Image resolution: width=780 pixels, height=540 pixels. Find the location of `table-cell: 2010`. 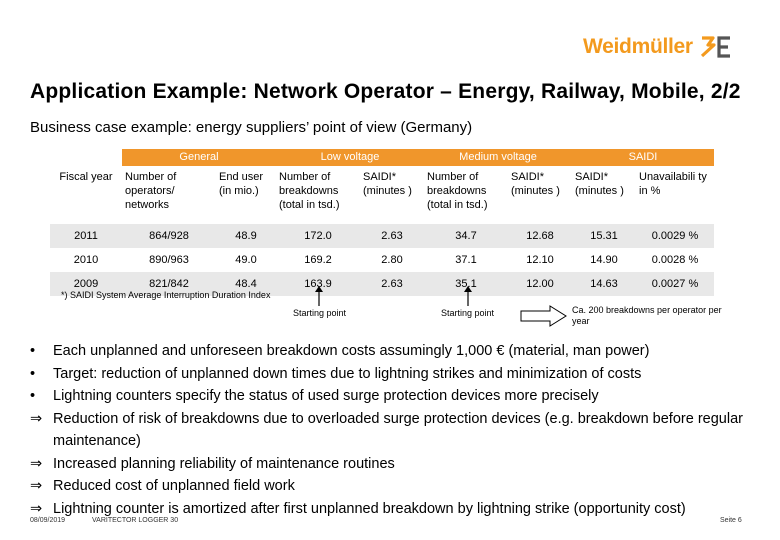

table-cell: 2010 is located at coordinates (86, 260).